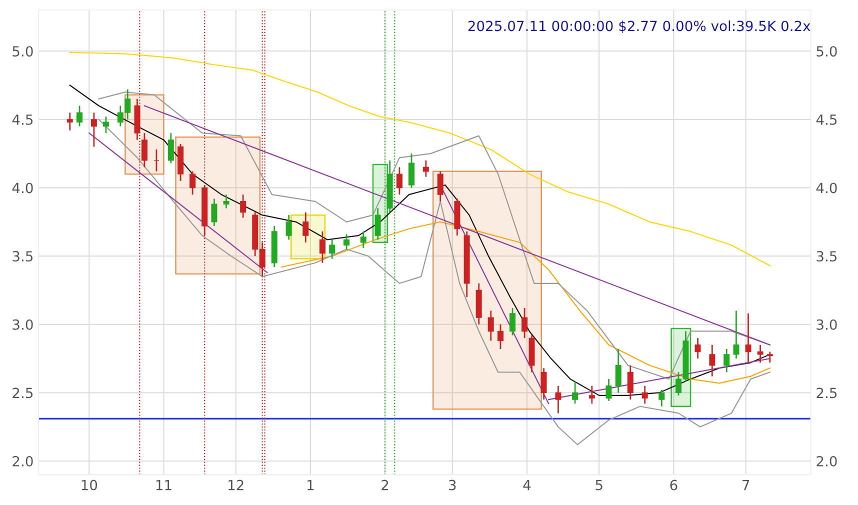 This screenshot has height=505, width=858. I want to click on y2-tick-label: 3.0, so click(826, 324).